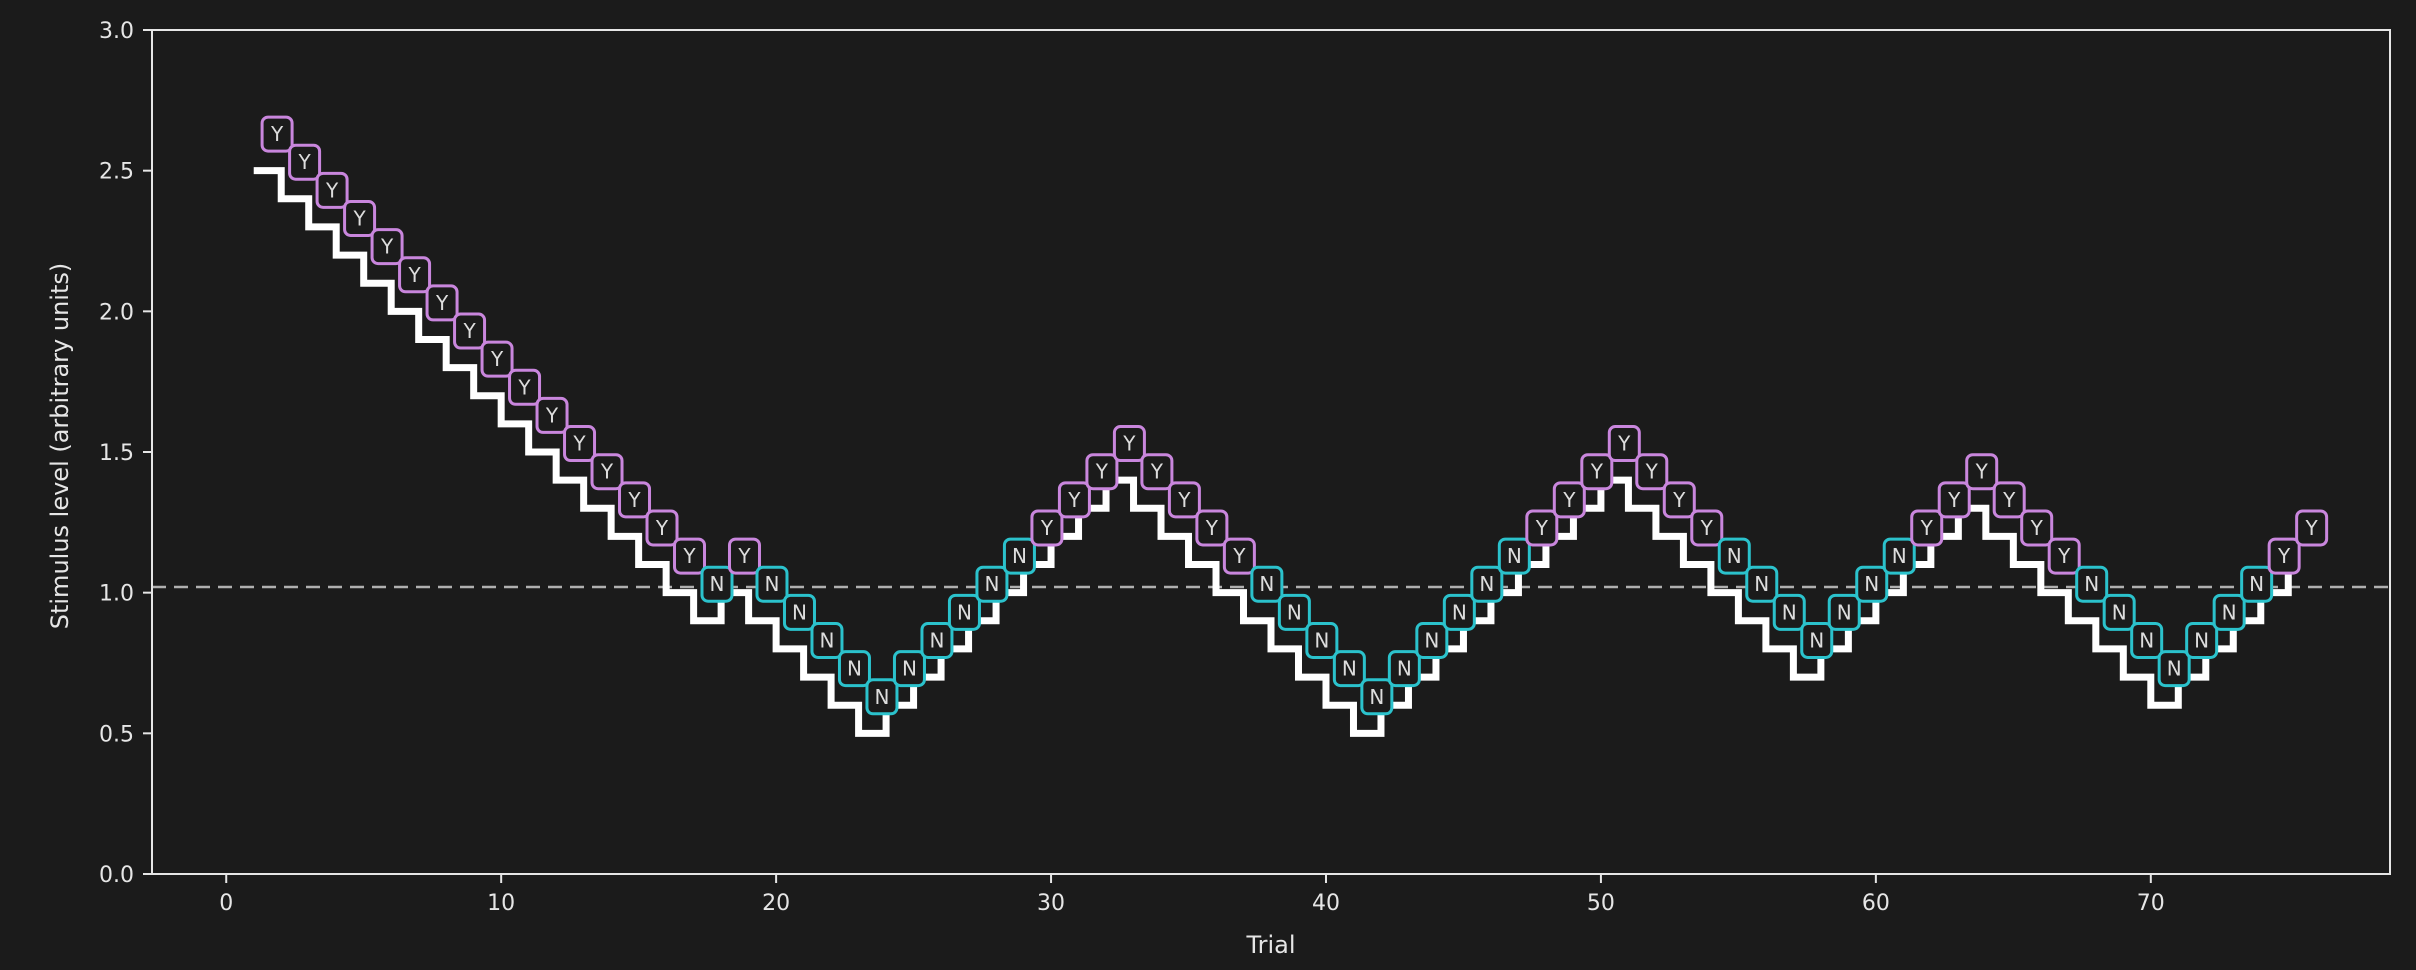  I want to click on x-tick-label: 10, so click(501, 903).